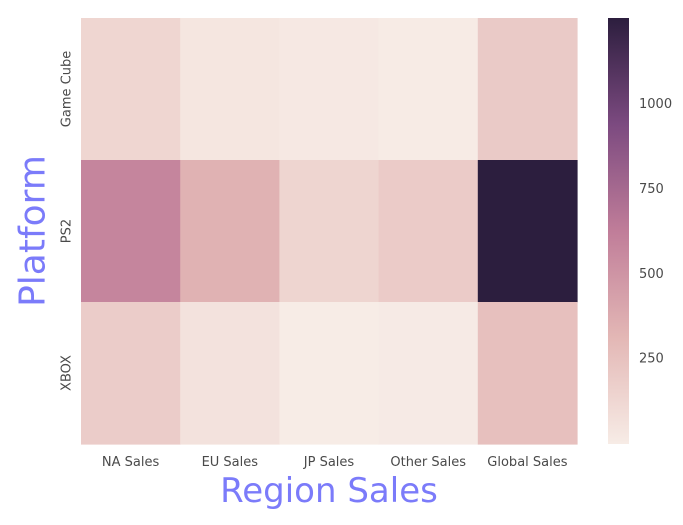 Image resolution: width=683 pixels, height=525 pixels. Describe the element at coordinates (428, 462) in the screenshot. I see `x-tick-label: Other Sales` at that location.